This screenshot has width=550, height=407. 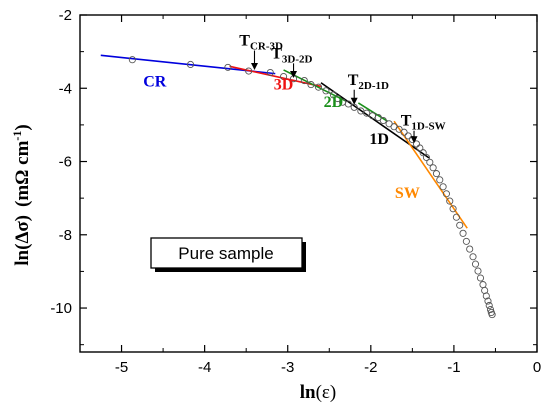 I want to click on transition-label-sub: 1D-SW, so click(x=428, y=126).